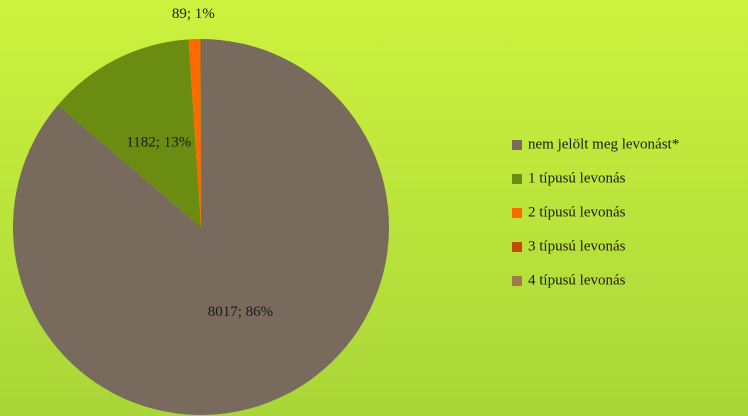 Image resolution: width=748 pixels, height=416 pixels. Describe the element at coordinates (158, 142) in the screenshot. I see `data-label: 1182; 13%` at that location.